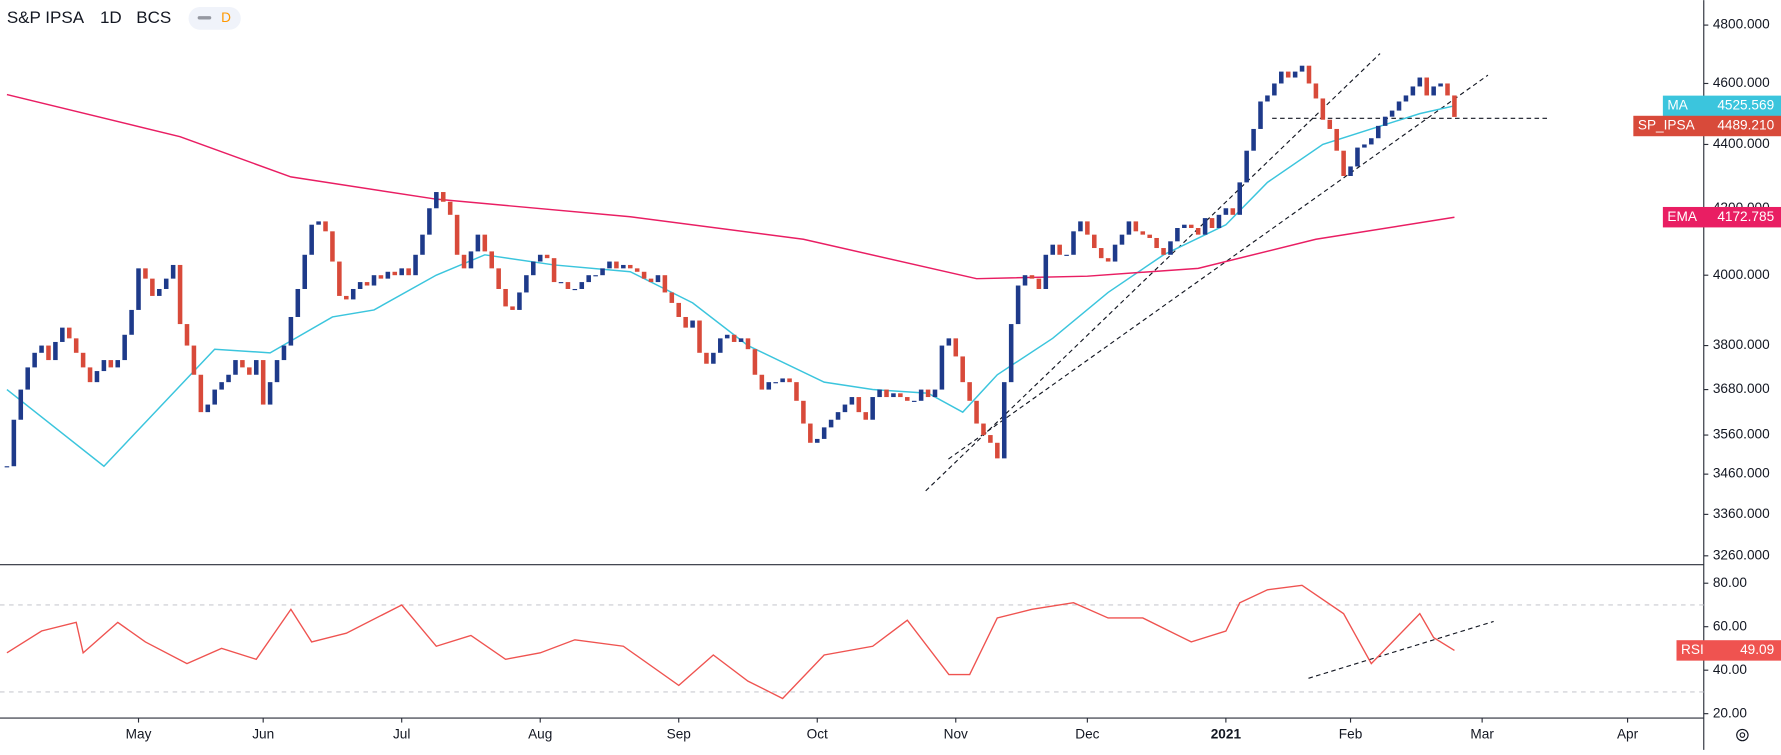 This screenshot has height=755, width=1781. What do you see at coordinates (1730, 712) in the screenshot?
I see `rsi-tick-label: 20.00` at bounding box center [1730, 712].